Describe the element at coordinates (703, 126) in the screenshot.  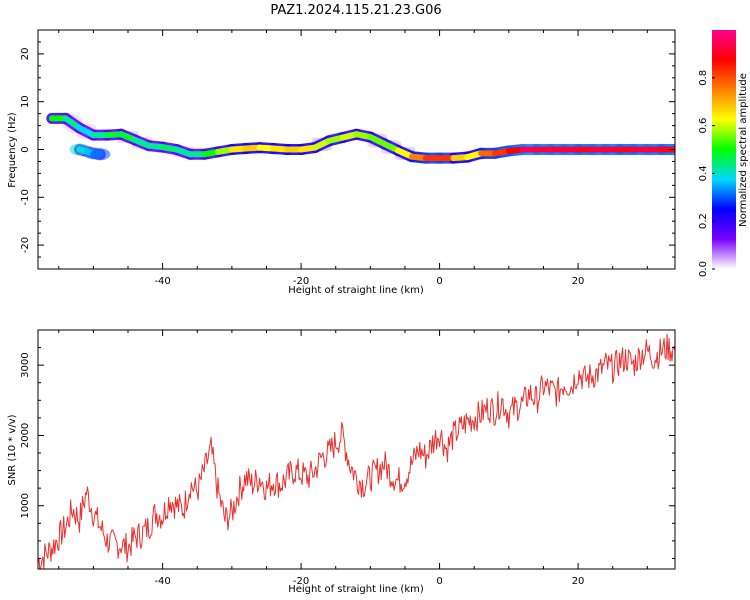
I see `colorbar-tick-label: 0.6` at that location.